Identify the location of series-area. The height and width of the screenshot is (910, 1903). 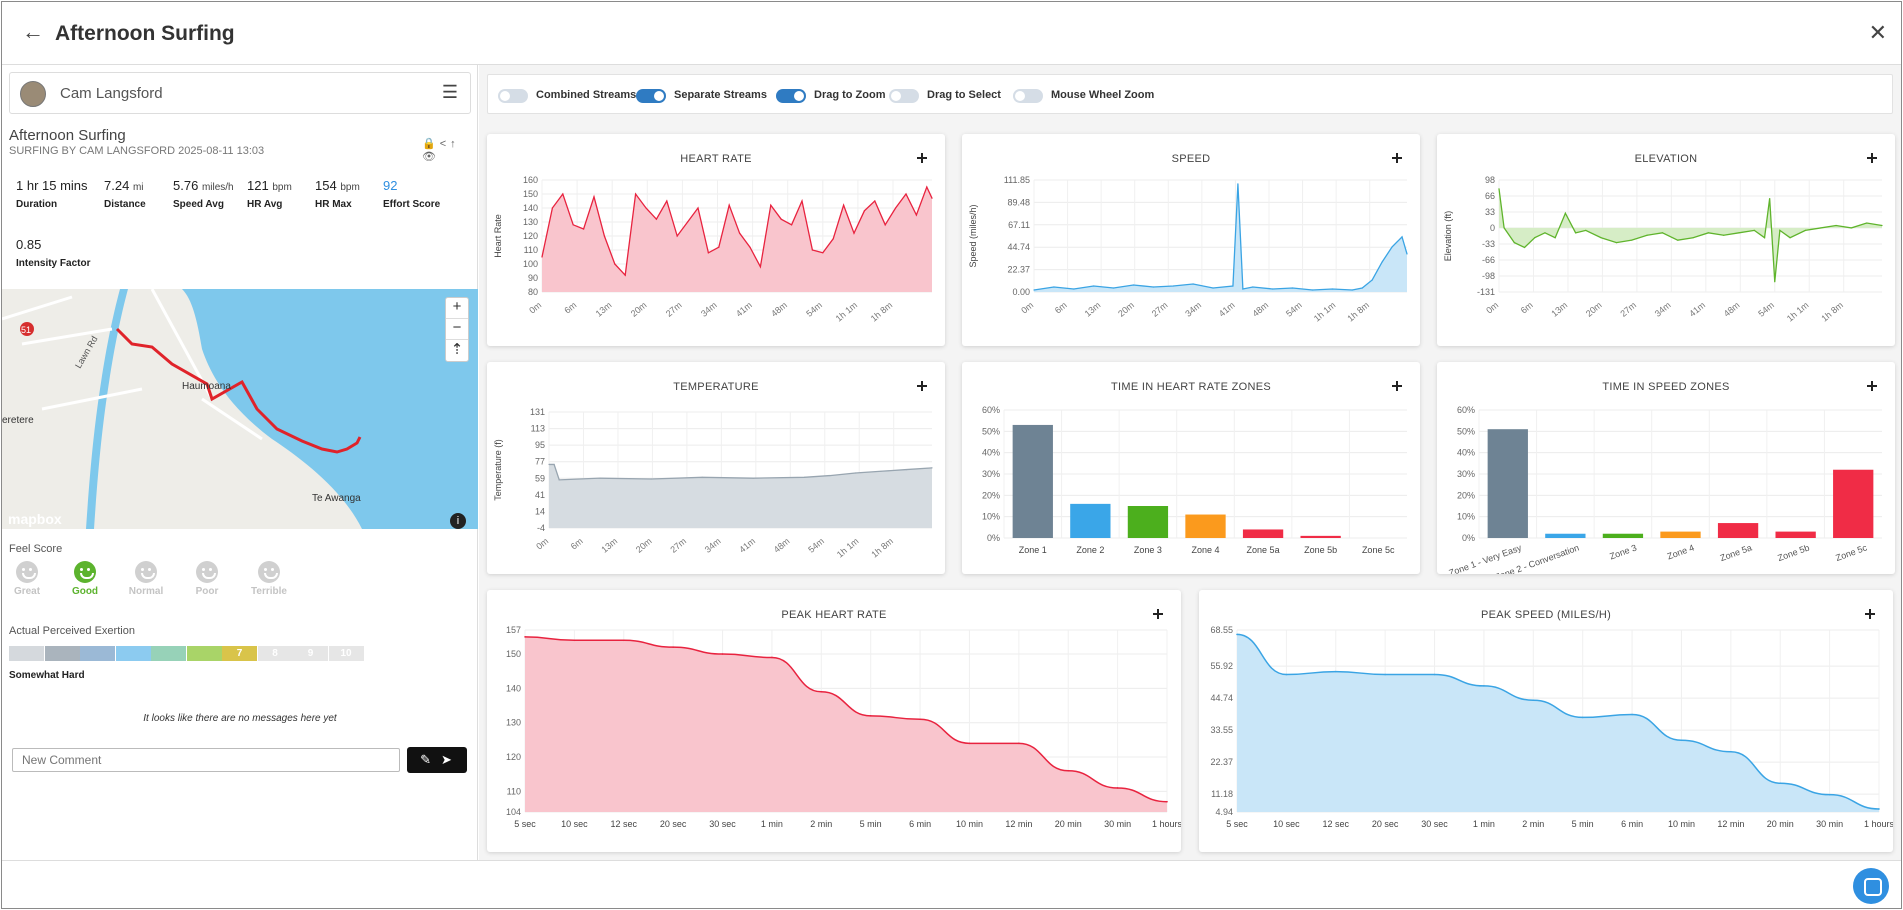
(846, 724).